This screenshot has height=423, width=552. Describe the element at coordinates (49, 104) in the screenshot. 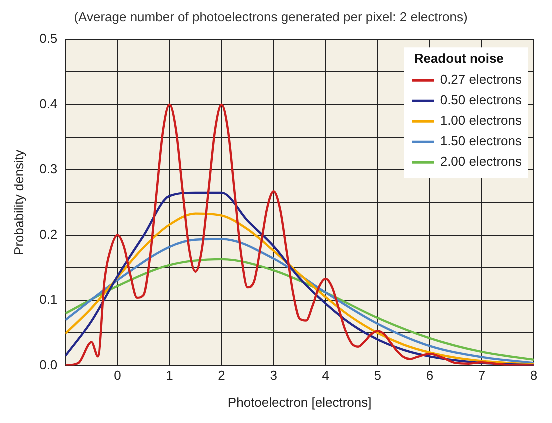

I see `y-tick-label: 0.4` at that location.